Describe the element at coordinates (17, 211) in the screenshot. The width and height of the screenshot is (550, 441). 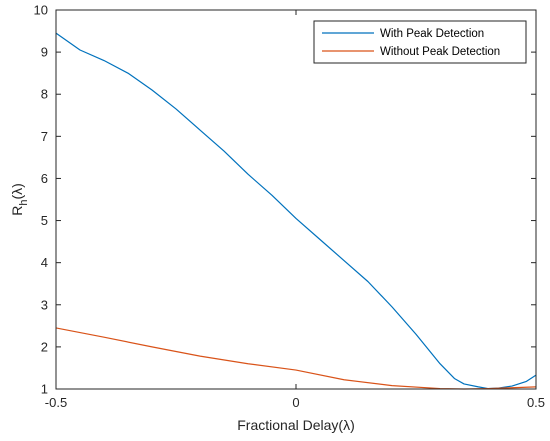
I see `y-axis-title-main: R` at that location.